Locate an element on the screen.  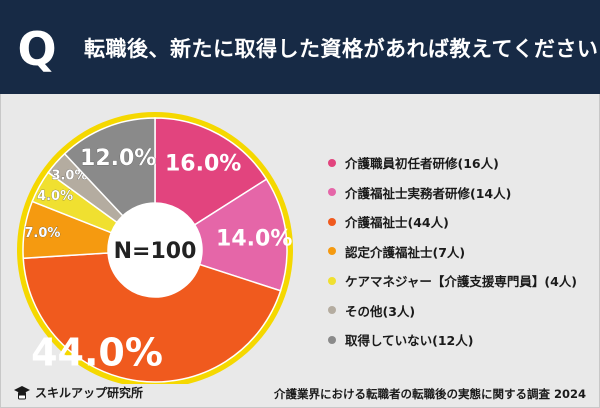
brand-name: スキルアップ研究所 is located at coordinates (89, 393).